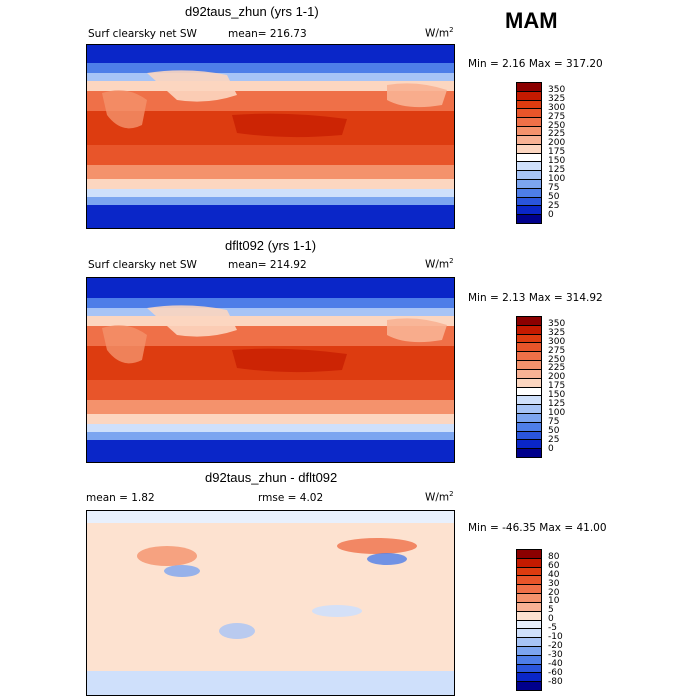 This screenshot has width=700, height=700. I want to click on panel3-title: d92taus_zhun - dflt092, so click(271, 477).